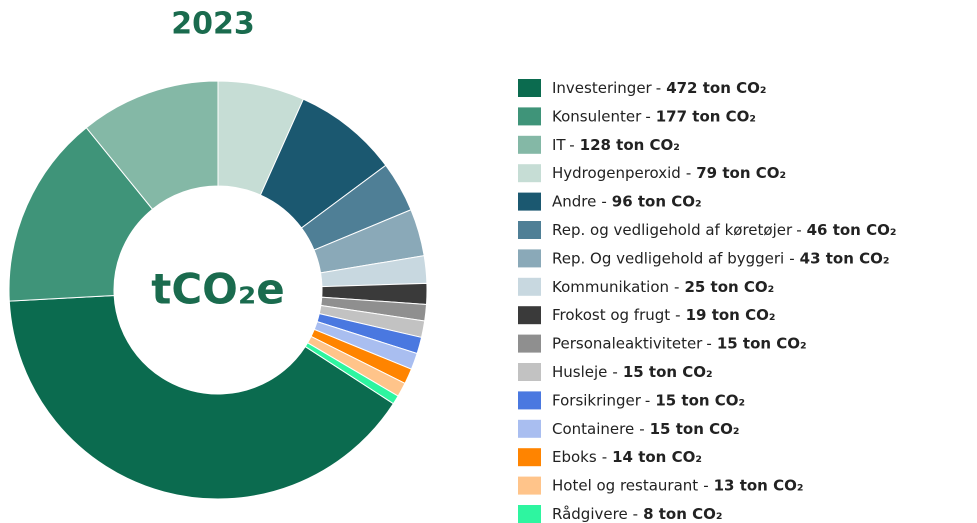 The image size is (977, 523). I want to click on legend-label: Hotel og restaurant, so click(625, 485).